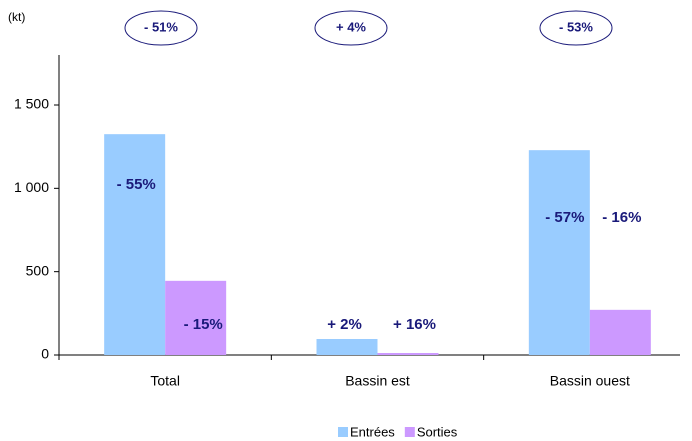 The image size is (692, 441). I want to click on change-label: - 16%, so click(621, 217).